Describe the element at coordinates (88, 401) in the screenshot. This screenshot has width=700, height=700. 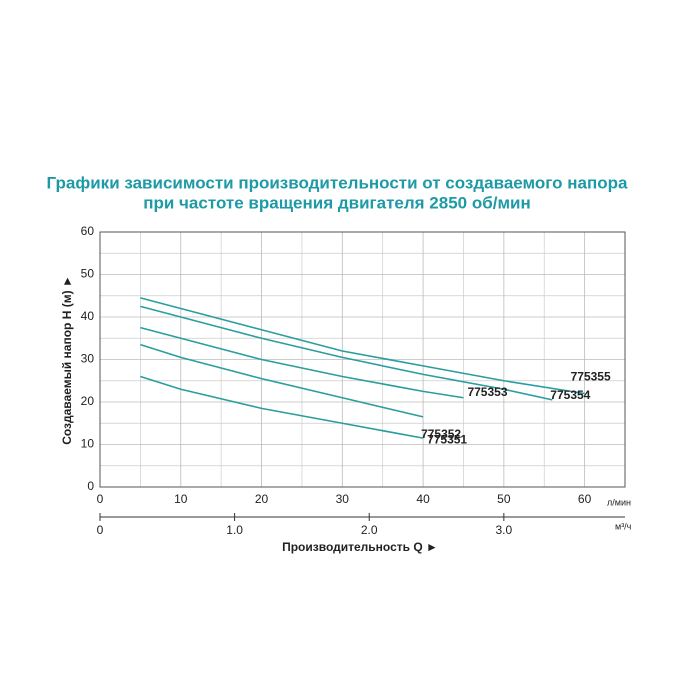
I see `y-tick-label: 20` at that location.